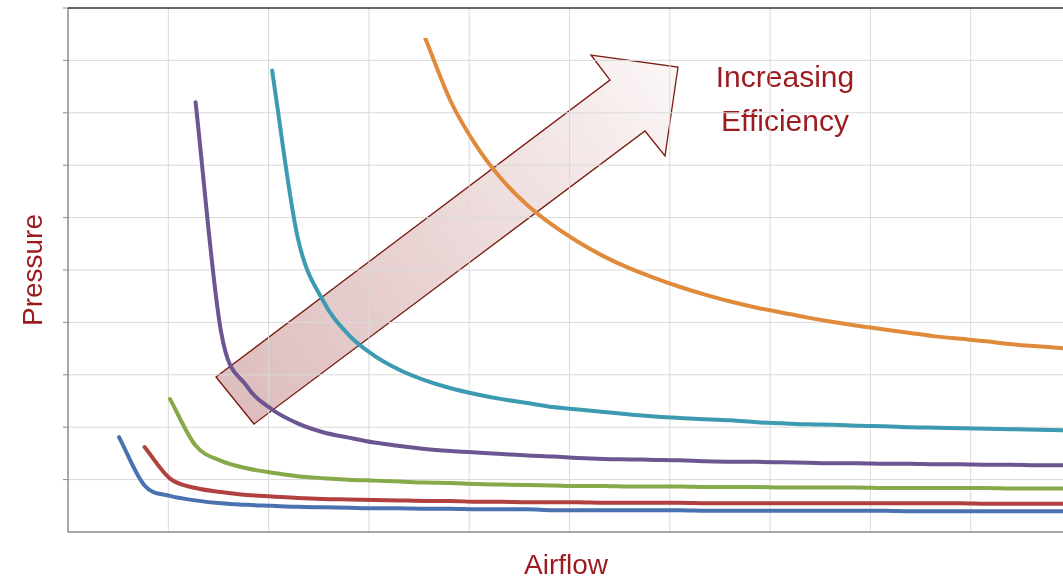  What do you see at coordinates (33, 270) in the screenshot?
I see `y-axis-title: Pressure` at bounding box center [33, 270].